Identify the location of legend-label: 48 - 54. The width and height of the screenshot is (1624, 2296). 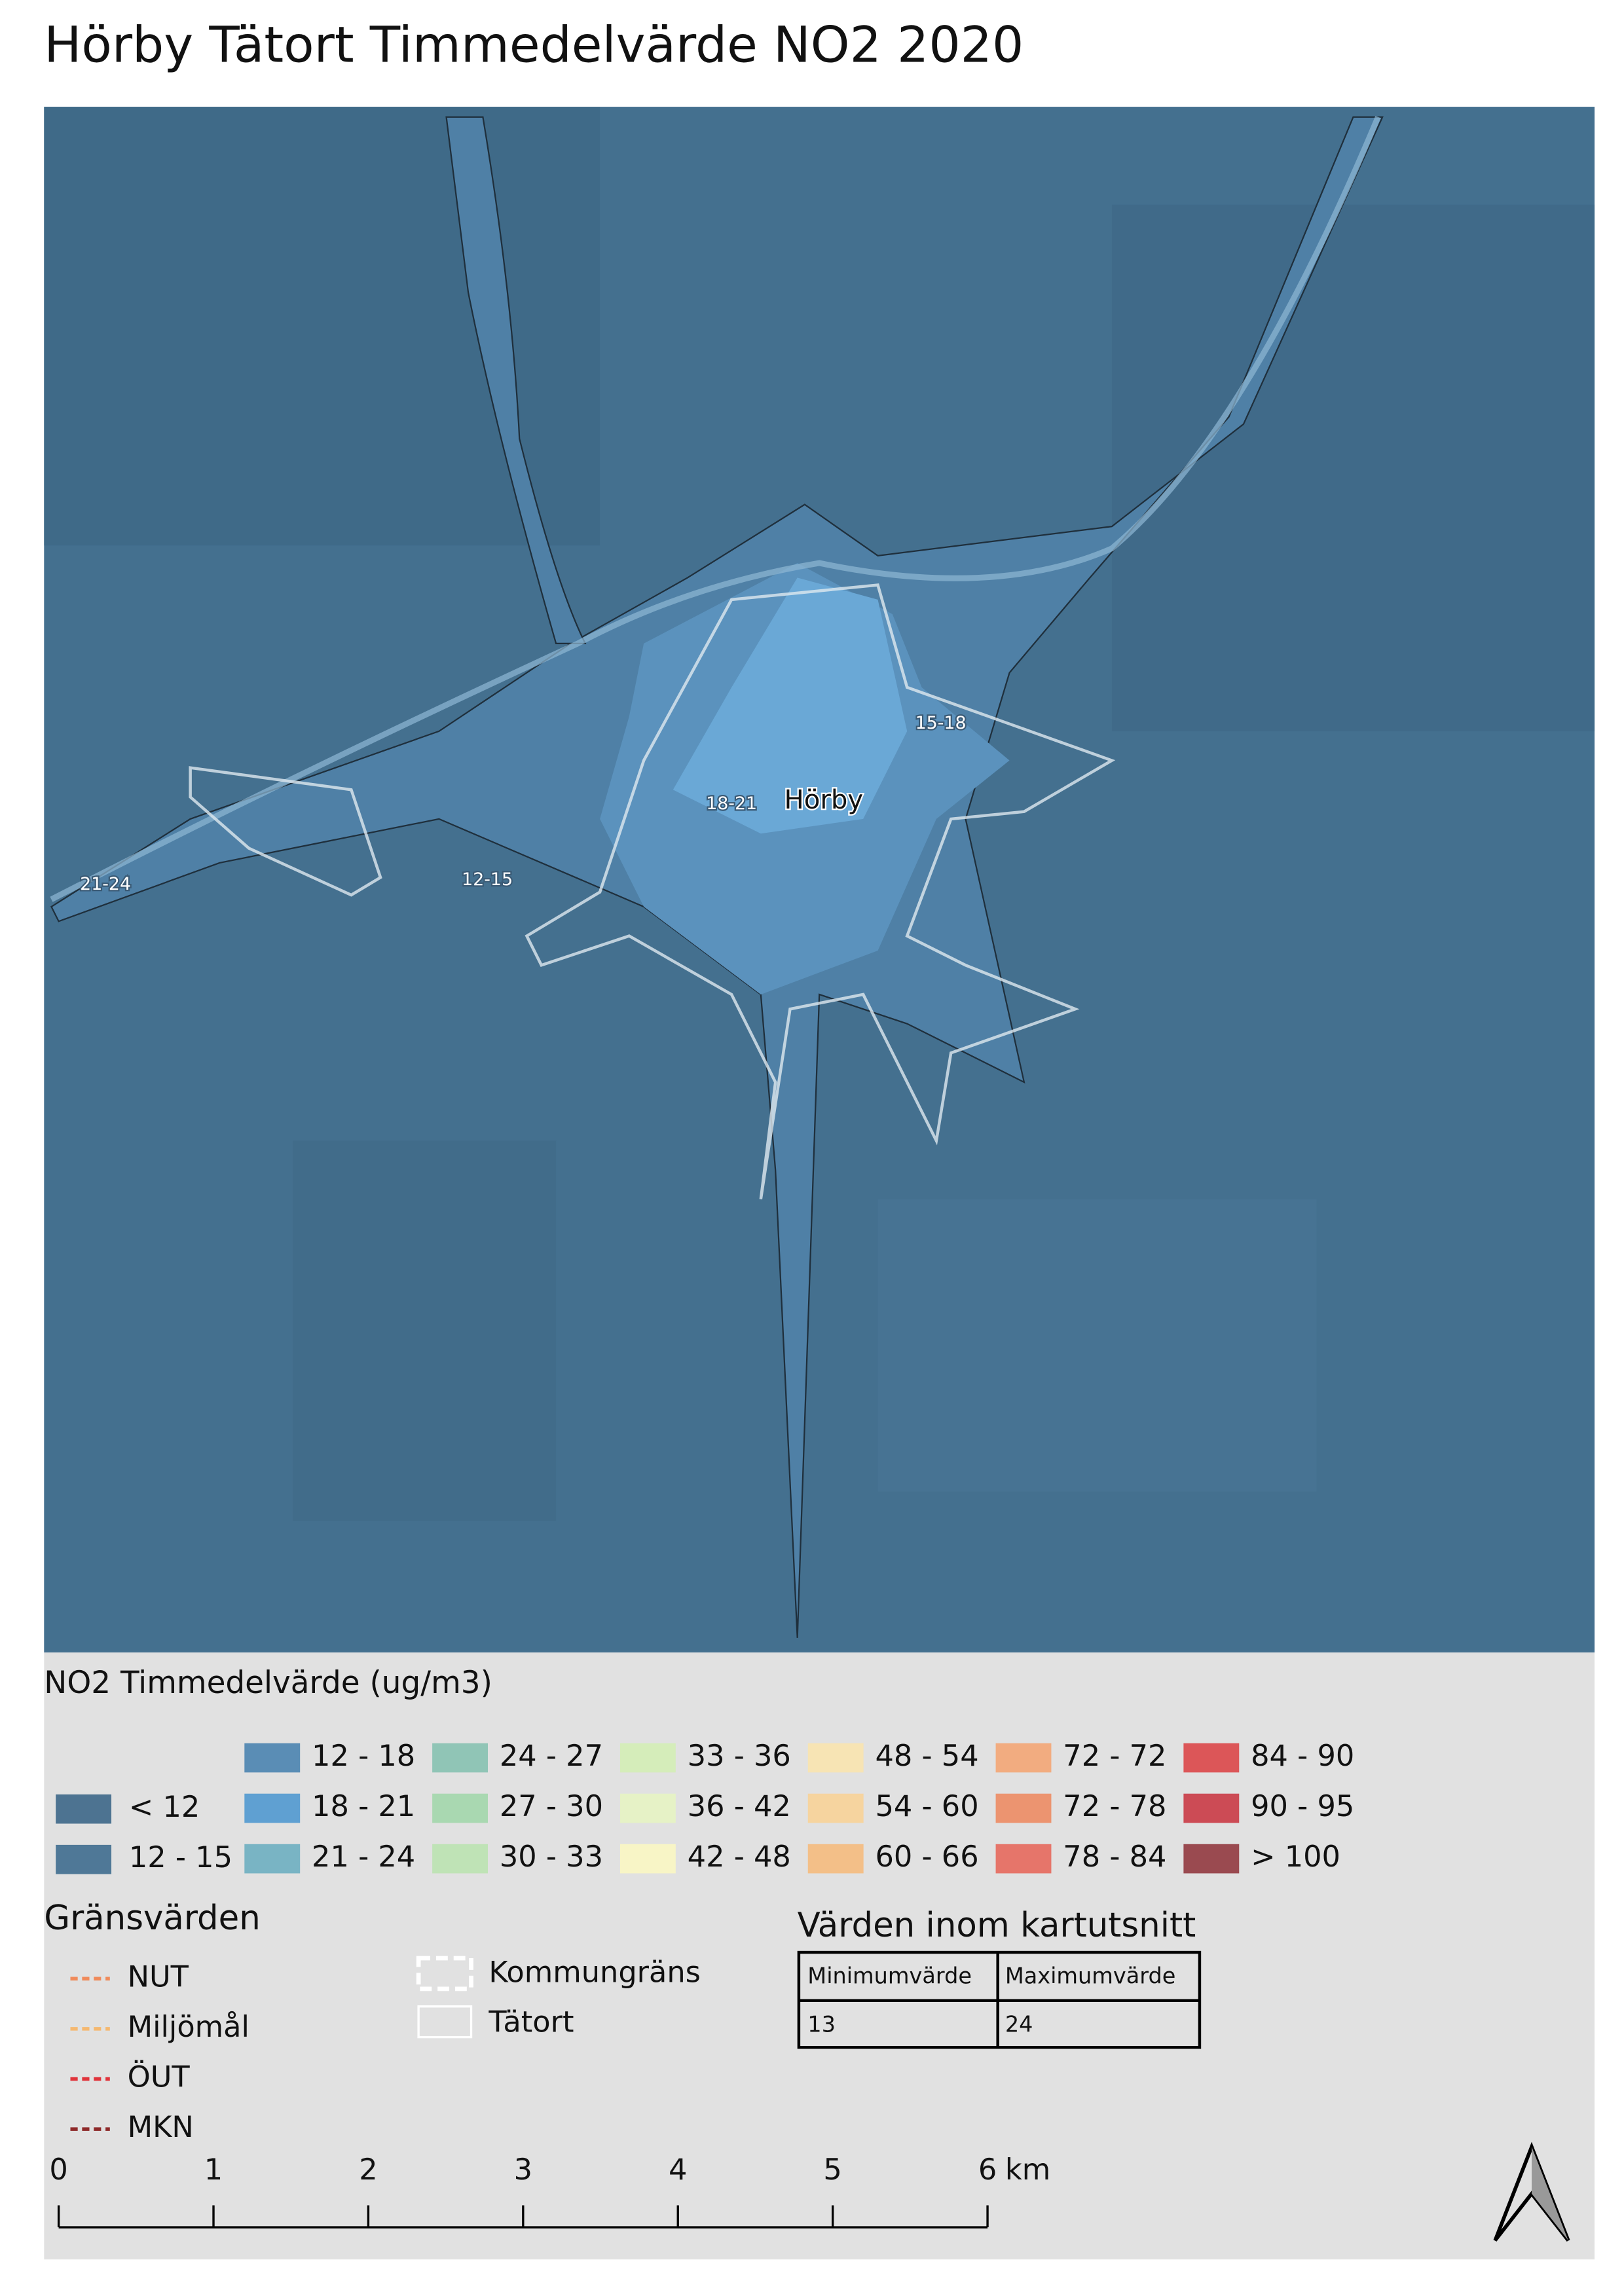
(926, 1756).